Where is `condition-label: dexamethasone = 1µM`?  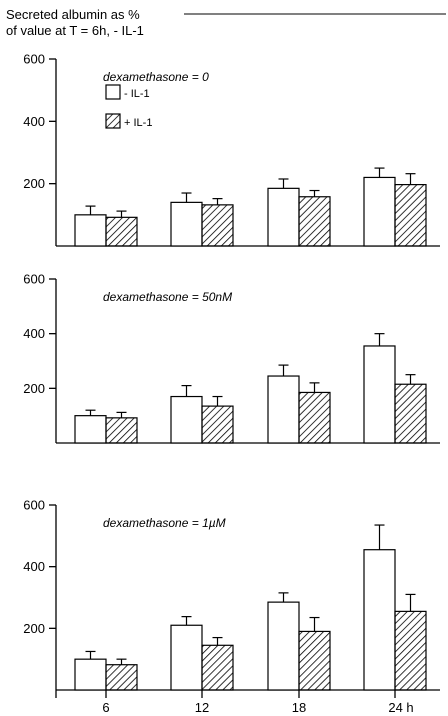 condition-label: dexamethasone = 1µM is located at coordinates (164, 523).